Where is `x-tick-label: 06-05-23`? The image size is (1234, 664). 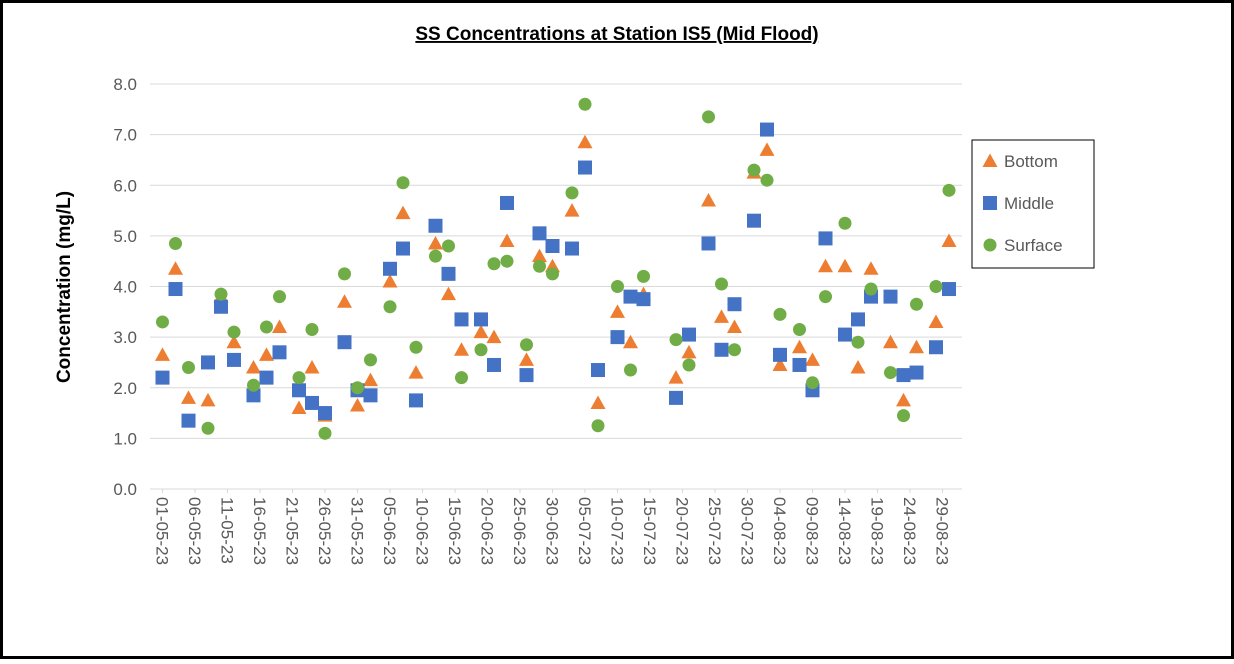 x-tick-label: 06-05-23 is located at coordinates (194, 531).